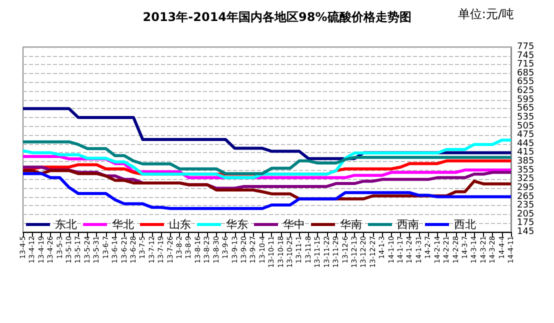  What do you see at coordinates (465, 224) in the screenshot?
I see `legend-label: 西北` at bounding box center [465, 224].